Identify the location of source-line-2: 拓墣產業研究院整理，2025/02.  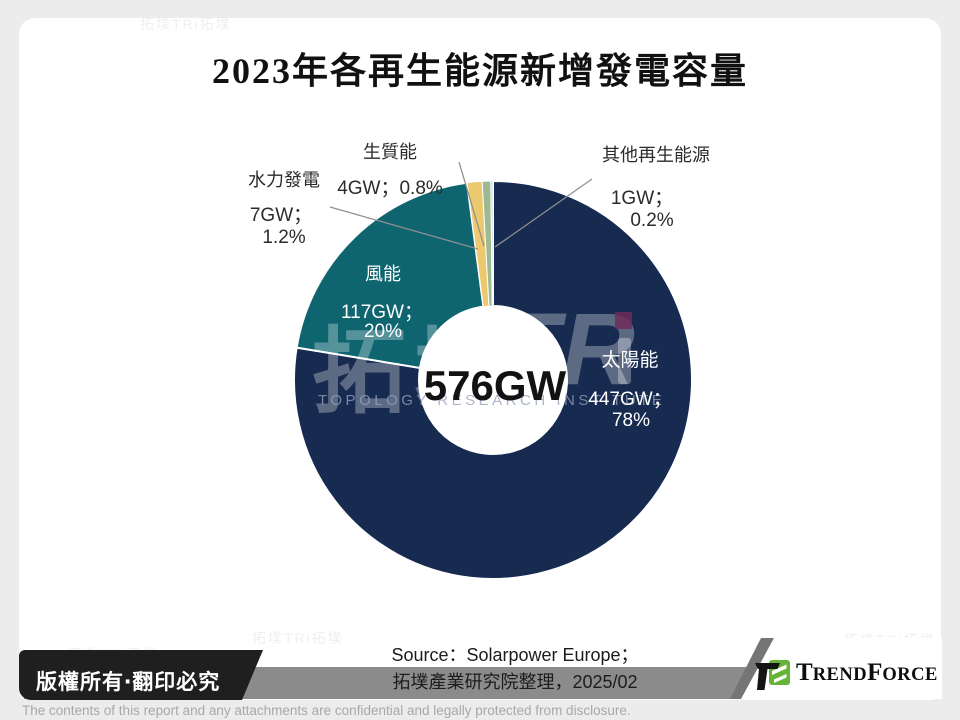
(515, 682).